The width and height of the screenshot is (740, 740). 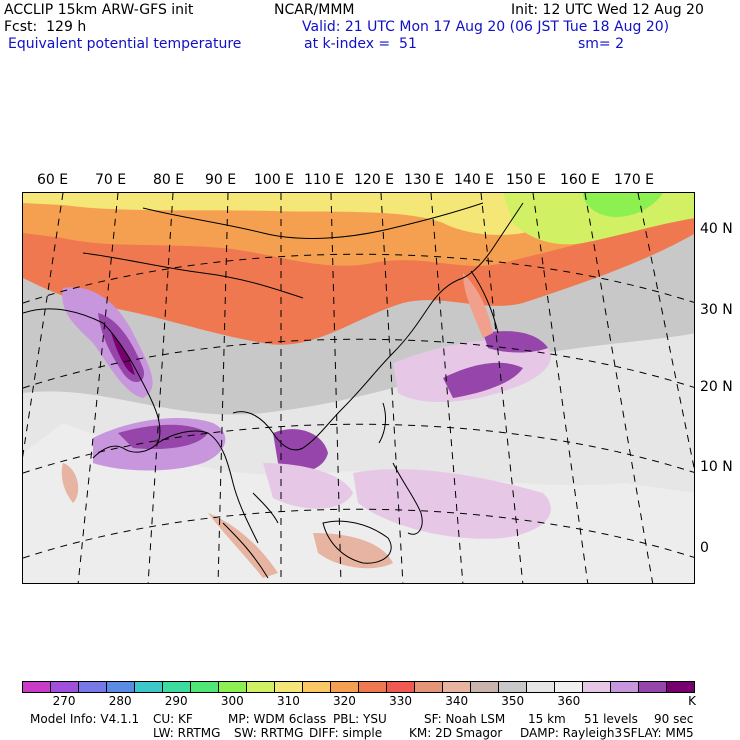 What do you see at coordinates (169, 180) in the screenshot?
I see `lon-label: 80 E` at bounding box center [169, 180].